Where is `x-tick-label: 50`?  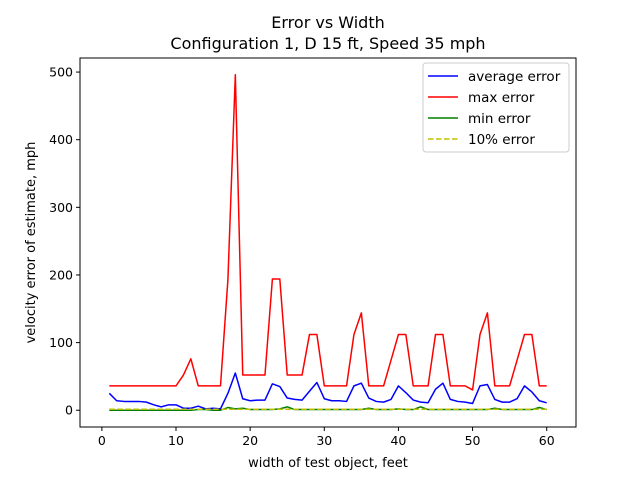 x-tick-label: 50 is located at coordinates (473, 440).